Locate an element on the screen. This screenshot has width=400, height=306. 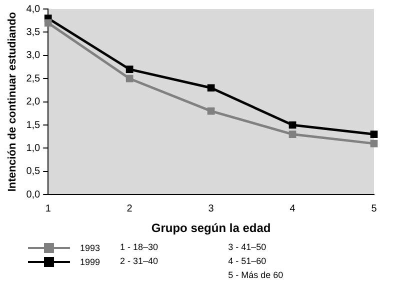
text: 5 - Más de 60 is located at coordinates (256, 275).